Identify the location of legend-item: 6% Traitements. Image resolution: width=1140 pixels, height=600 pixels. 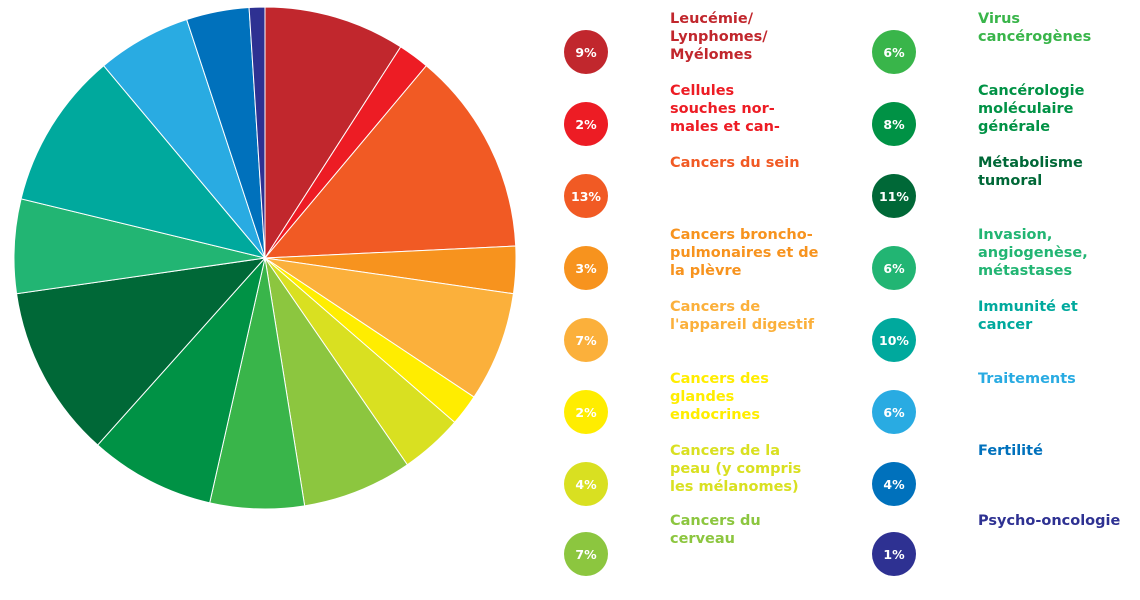
(1006, 410).